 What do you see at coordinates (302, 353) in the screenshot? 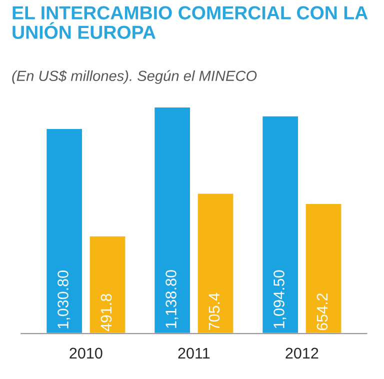
I see `x-tick-label: 2012` at bounding box center [302, 353].